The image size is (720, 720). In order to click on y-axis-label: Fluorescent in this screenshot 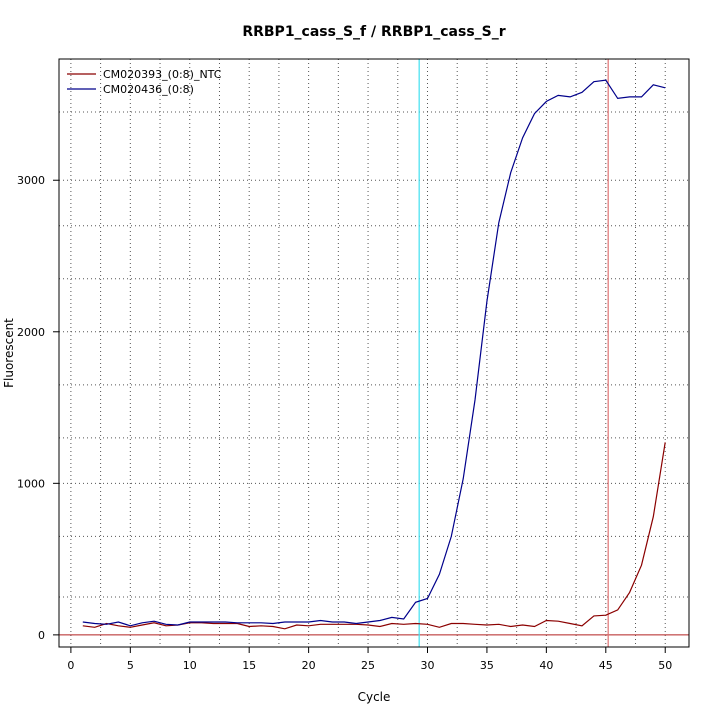, I will do `click(9, 353)`.